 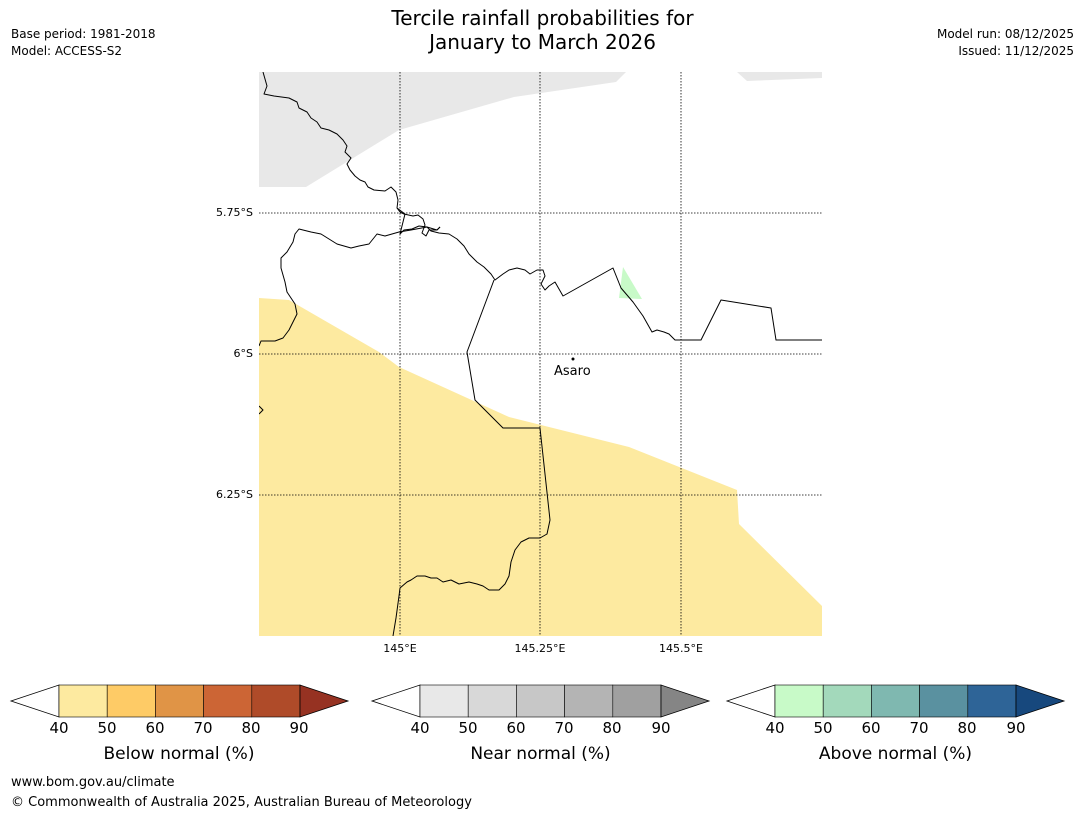 What do you see at coordinates (471, 457) in the screenshot?
I see `border-west-loop` at bounding box center [471, 457].